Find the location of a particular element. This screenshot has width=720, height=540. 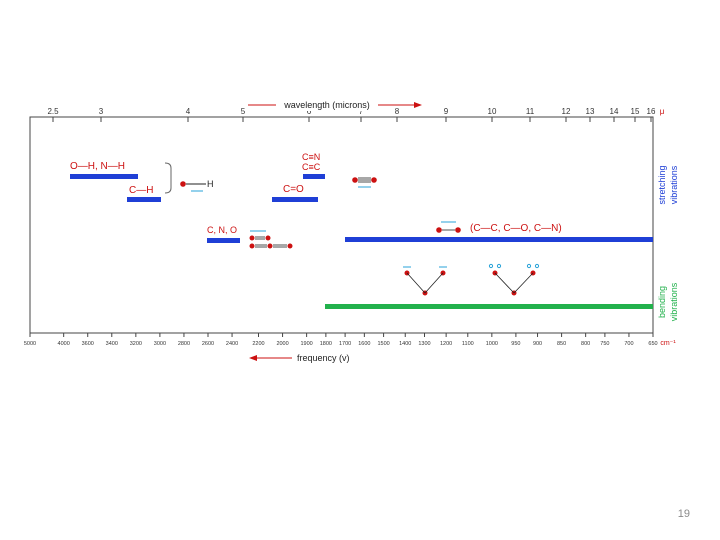

bottom-axis-tick-label: 1800 is located at coordinates (326, 344).